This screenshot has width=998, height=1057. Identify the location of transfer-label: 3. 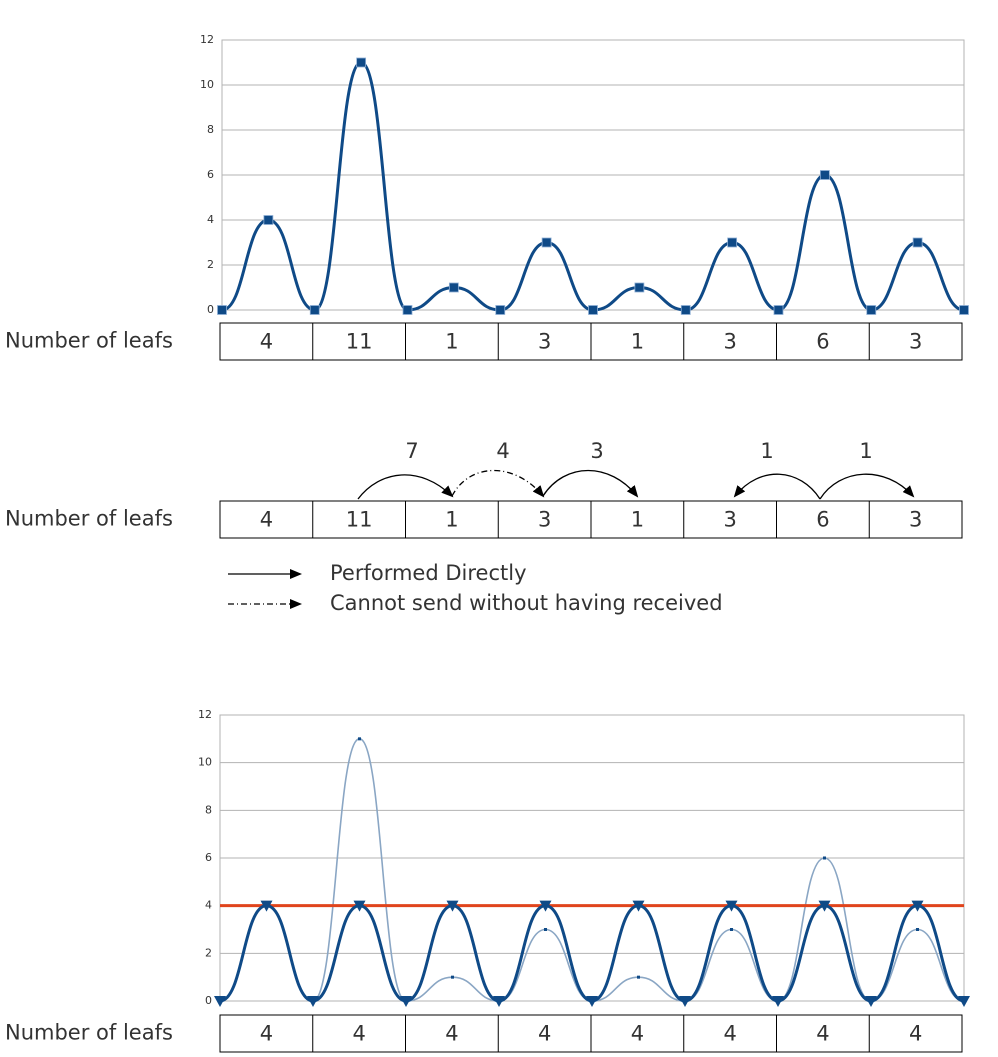
(596, 451).